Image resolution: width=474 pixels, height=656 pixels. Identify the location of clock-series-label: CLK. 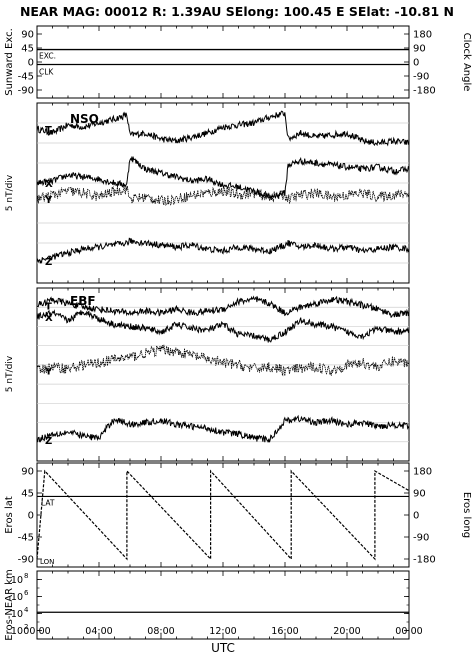
(46, 71).